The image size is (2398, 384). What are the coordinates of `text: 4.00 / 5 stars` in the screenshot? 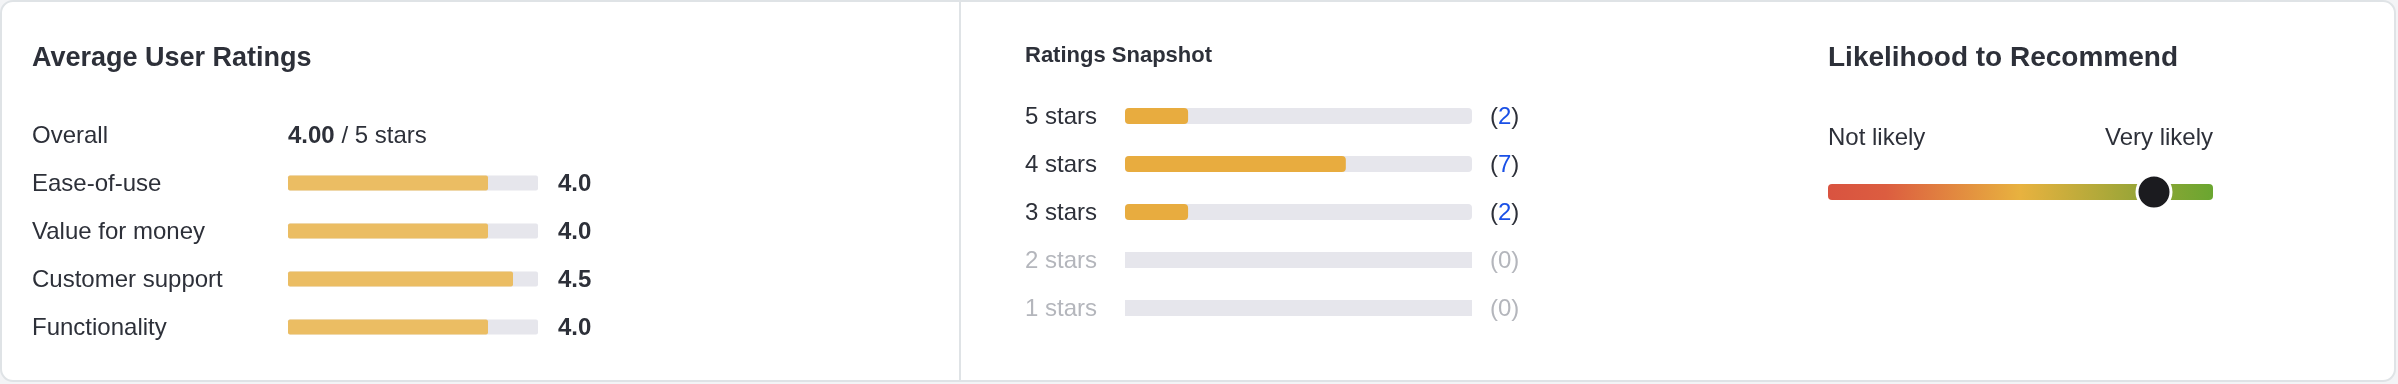 It's located at (357, 134).